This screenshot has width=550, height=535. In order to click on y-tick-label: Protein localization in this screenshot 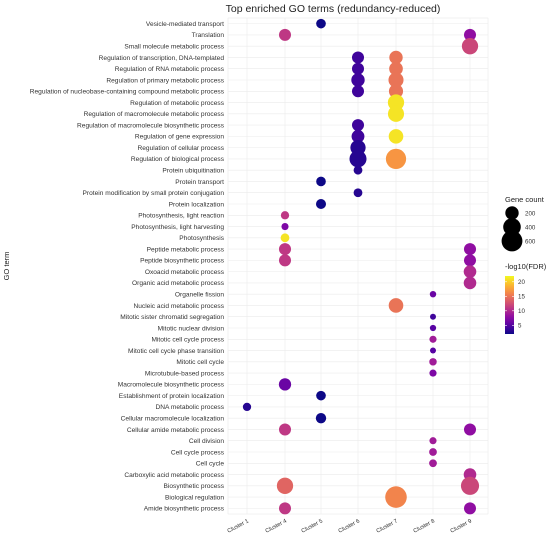, I will do `click(197, 204)`.